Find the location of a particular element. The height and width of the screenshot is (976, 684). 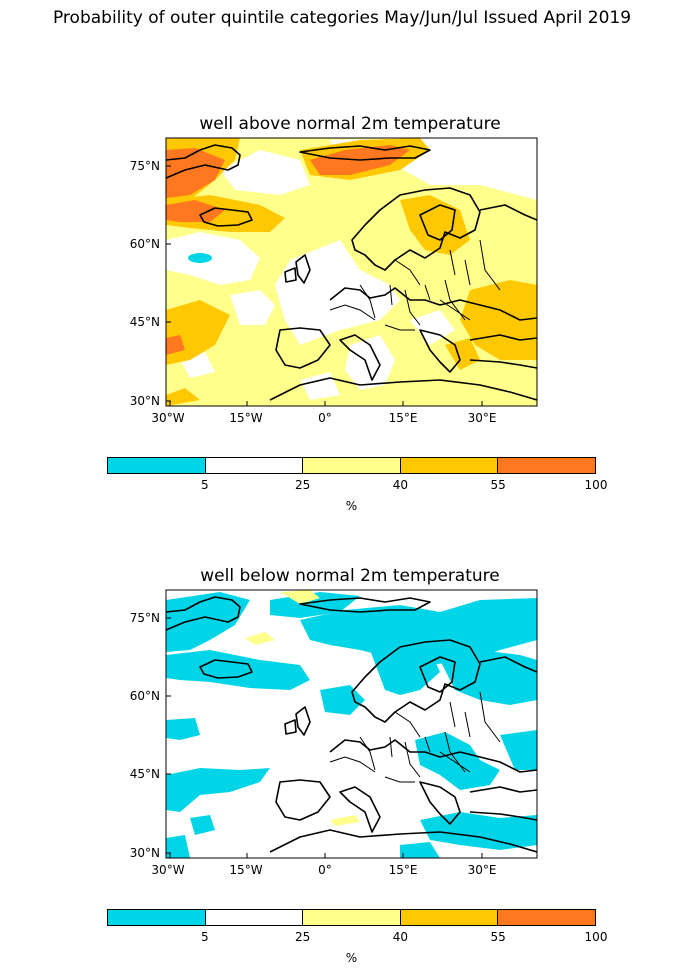

colorbar-unit-above: % is located at coordinates (351, 506).